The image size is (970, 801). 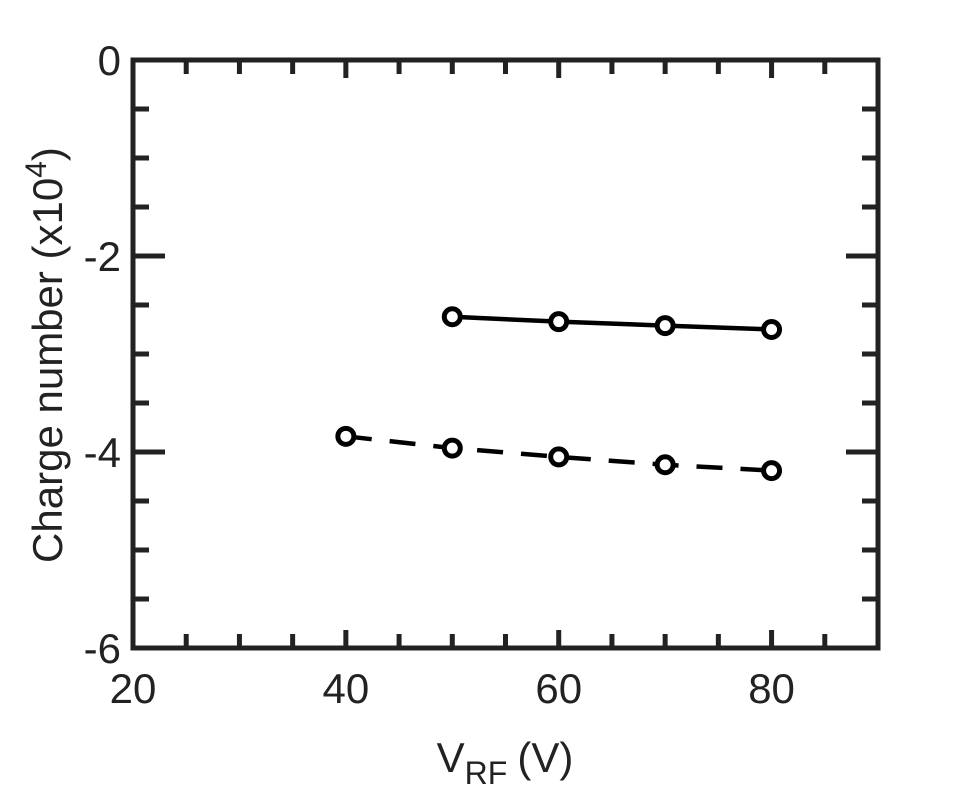 What do you see at coordinates (451, 757) in the screenshot?
I see `x-axis-label-main: V` at bounding box center [451, 757].